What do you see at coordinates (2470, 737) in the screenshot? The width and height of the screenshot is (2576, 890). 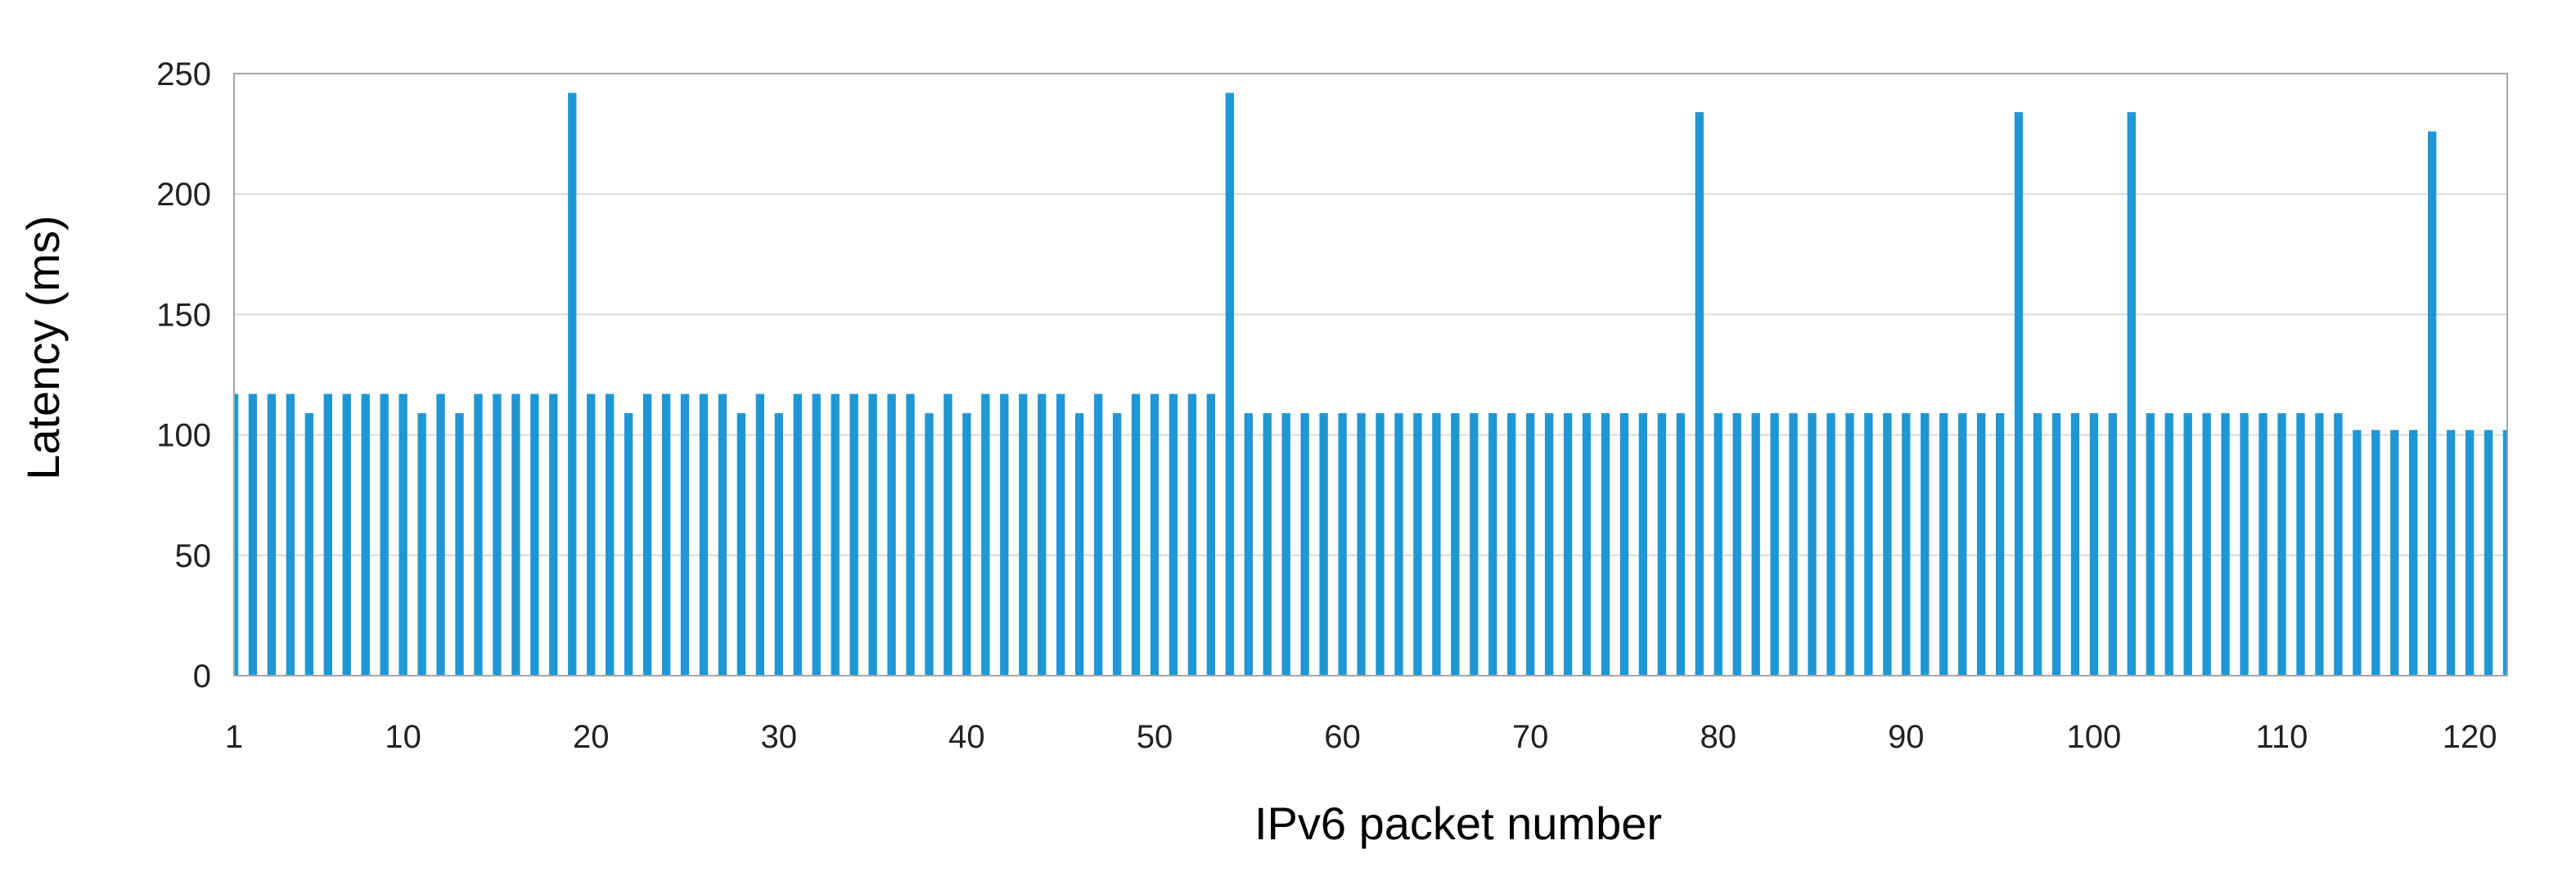 I see `x-tick-label: 120` at bounding box center [2470, 737].